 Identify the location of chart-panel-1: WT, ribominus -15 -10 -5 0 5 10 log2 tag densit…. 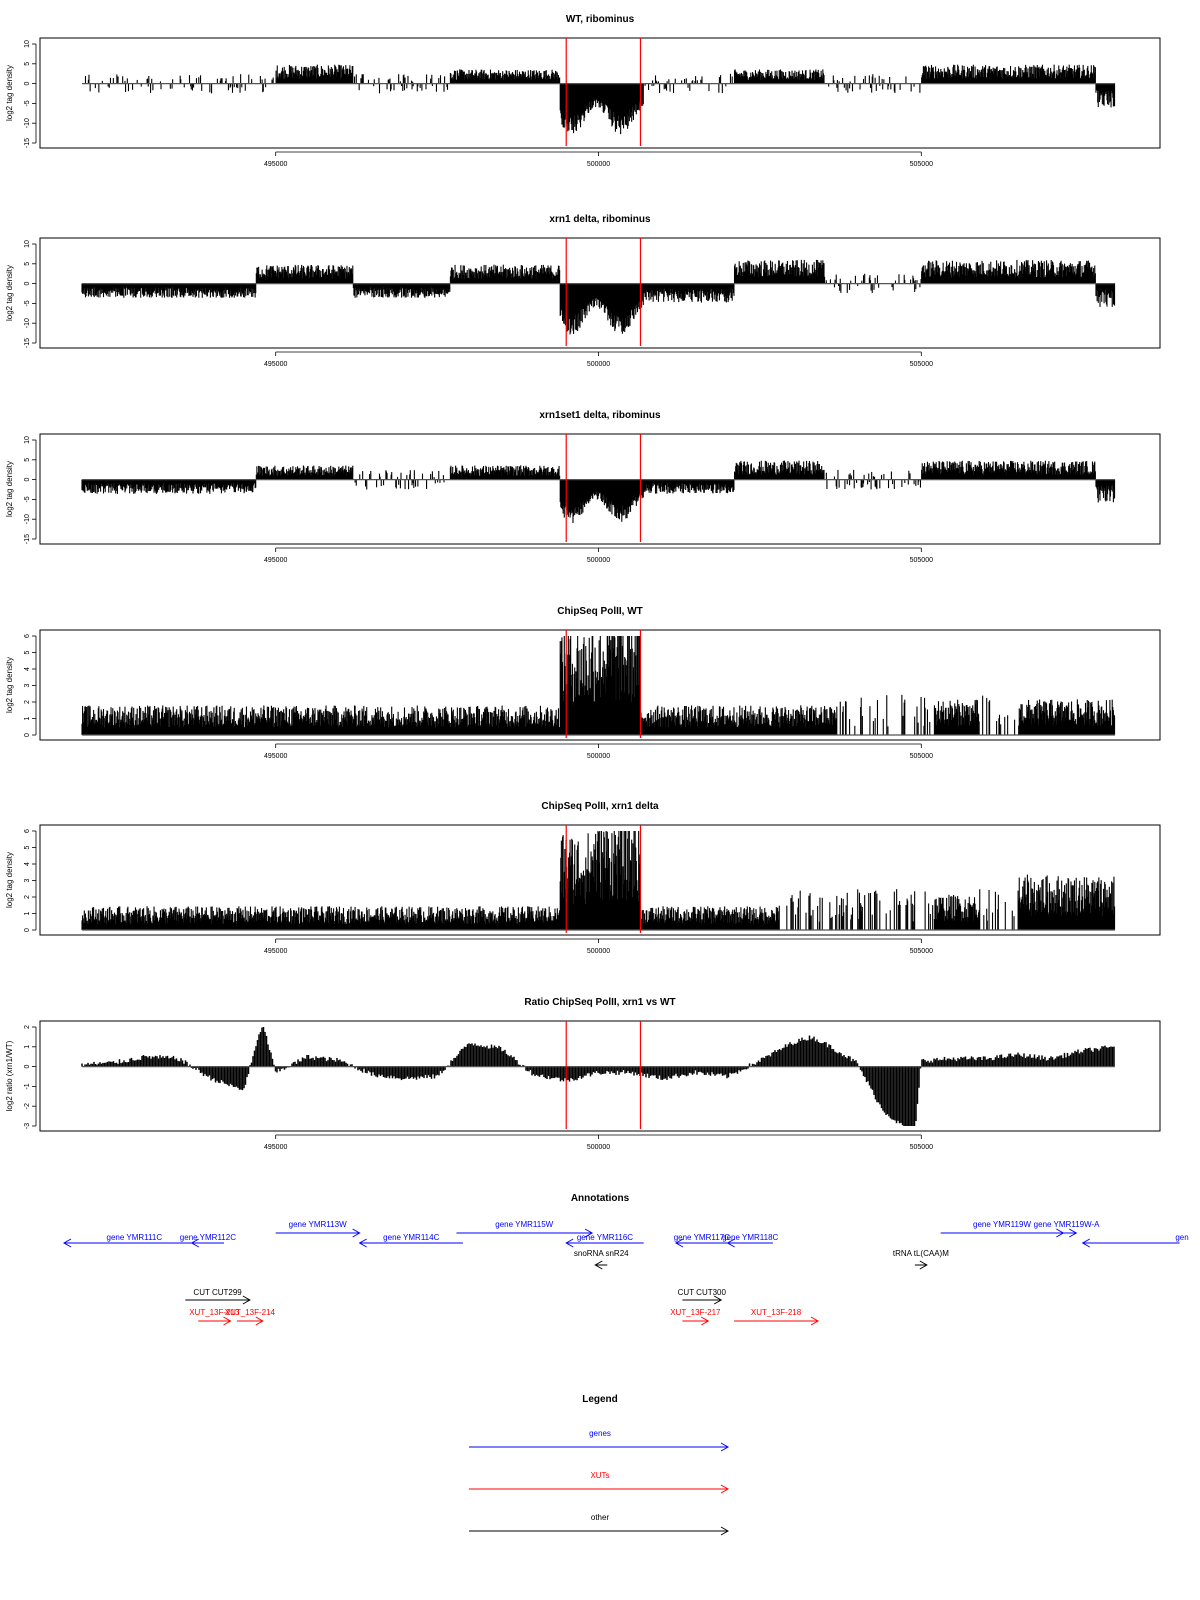
(583, 91).